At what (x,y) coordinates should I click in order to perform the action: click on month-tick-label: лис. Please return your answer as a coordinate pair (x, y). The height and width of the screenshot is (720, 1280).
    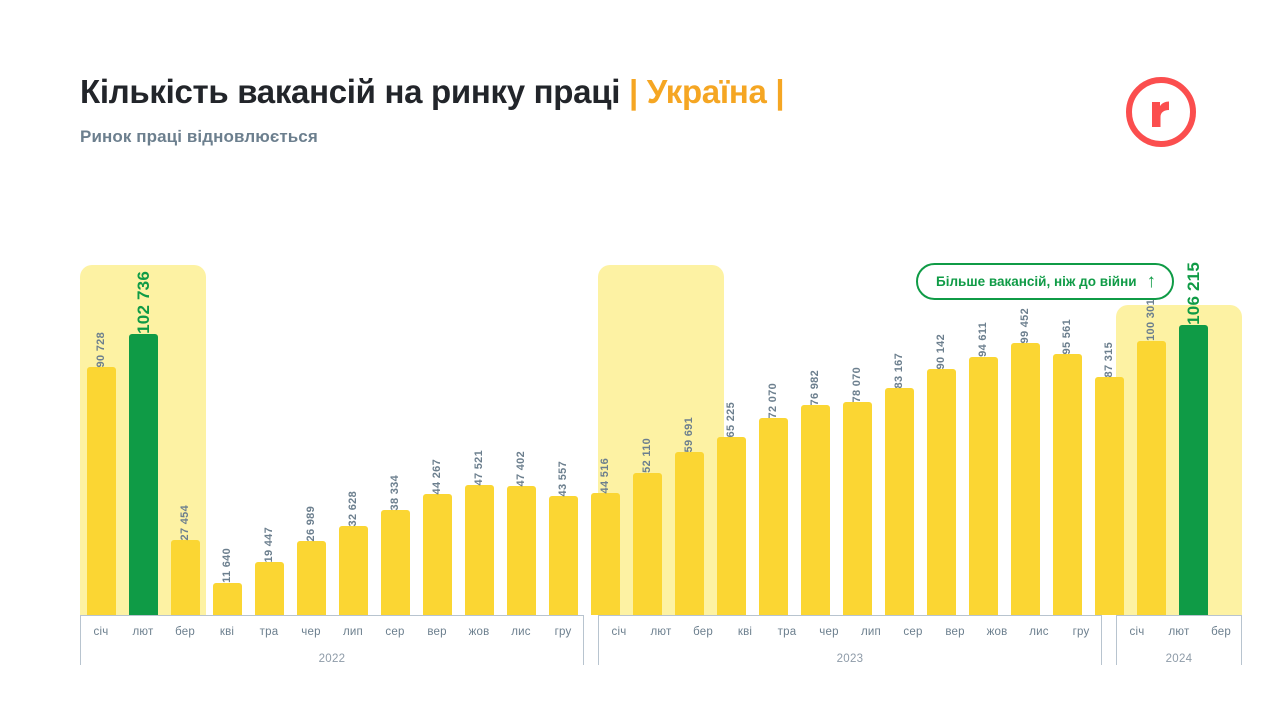
    Looking at the image, I should click on (521, 632).